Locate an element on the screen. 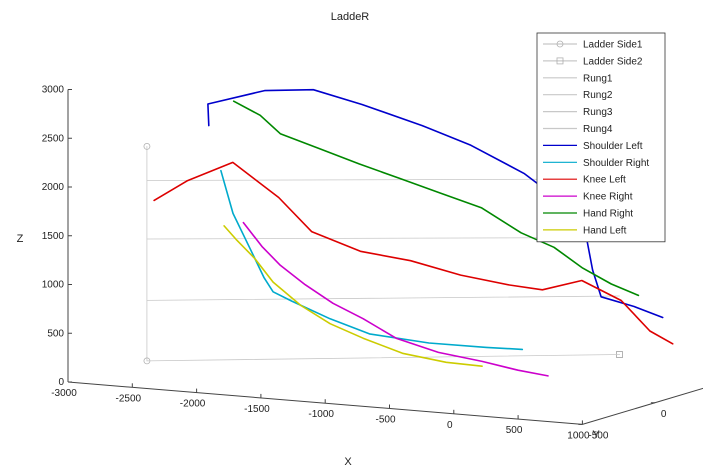  series-line-hand-left is located at coordinates (353, 296).